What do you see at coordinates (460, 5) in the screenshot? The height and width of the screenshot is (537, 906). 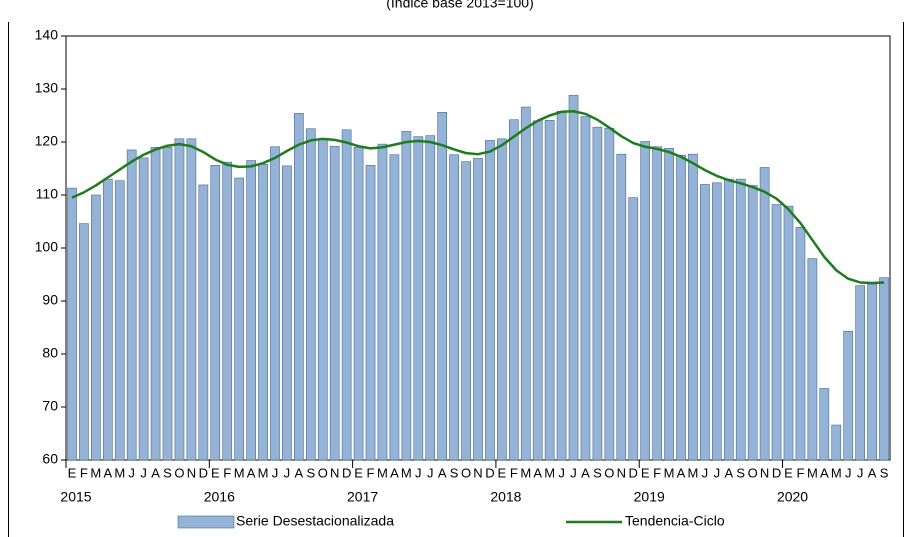 I see `chart-subtitle: (Índice base 2013=100)` at bounding box center [460, 5].